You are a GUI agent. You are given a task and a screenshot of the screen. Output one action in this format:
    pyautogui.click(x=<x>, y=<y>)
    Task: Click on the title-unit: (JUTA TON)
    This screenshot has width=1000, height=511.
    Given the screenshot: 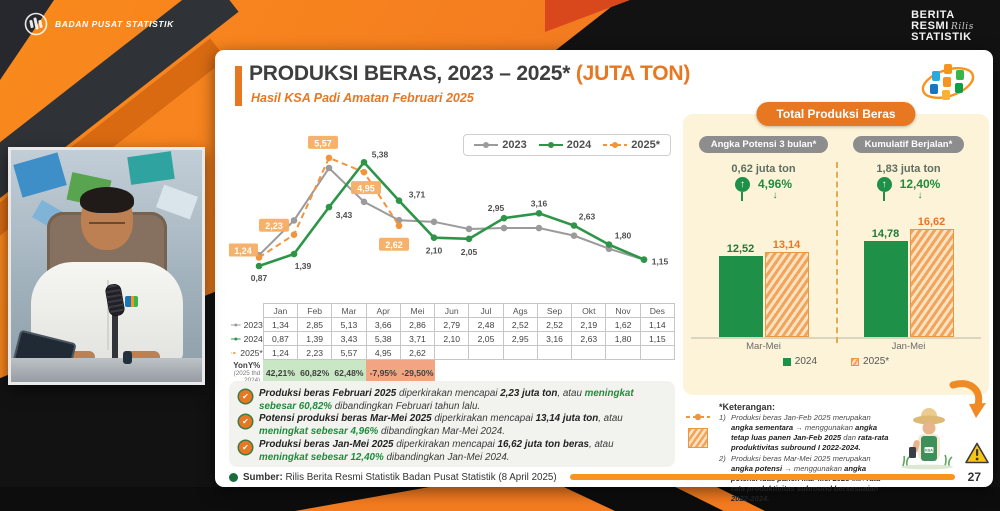 What is the action you would take?
    pyautogui.click(x=630, y=73)
    